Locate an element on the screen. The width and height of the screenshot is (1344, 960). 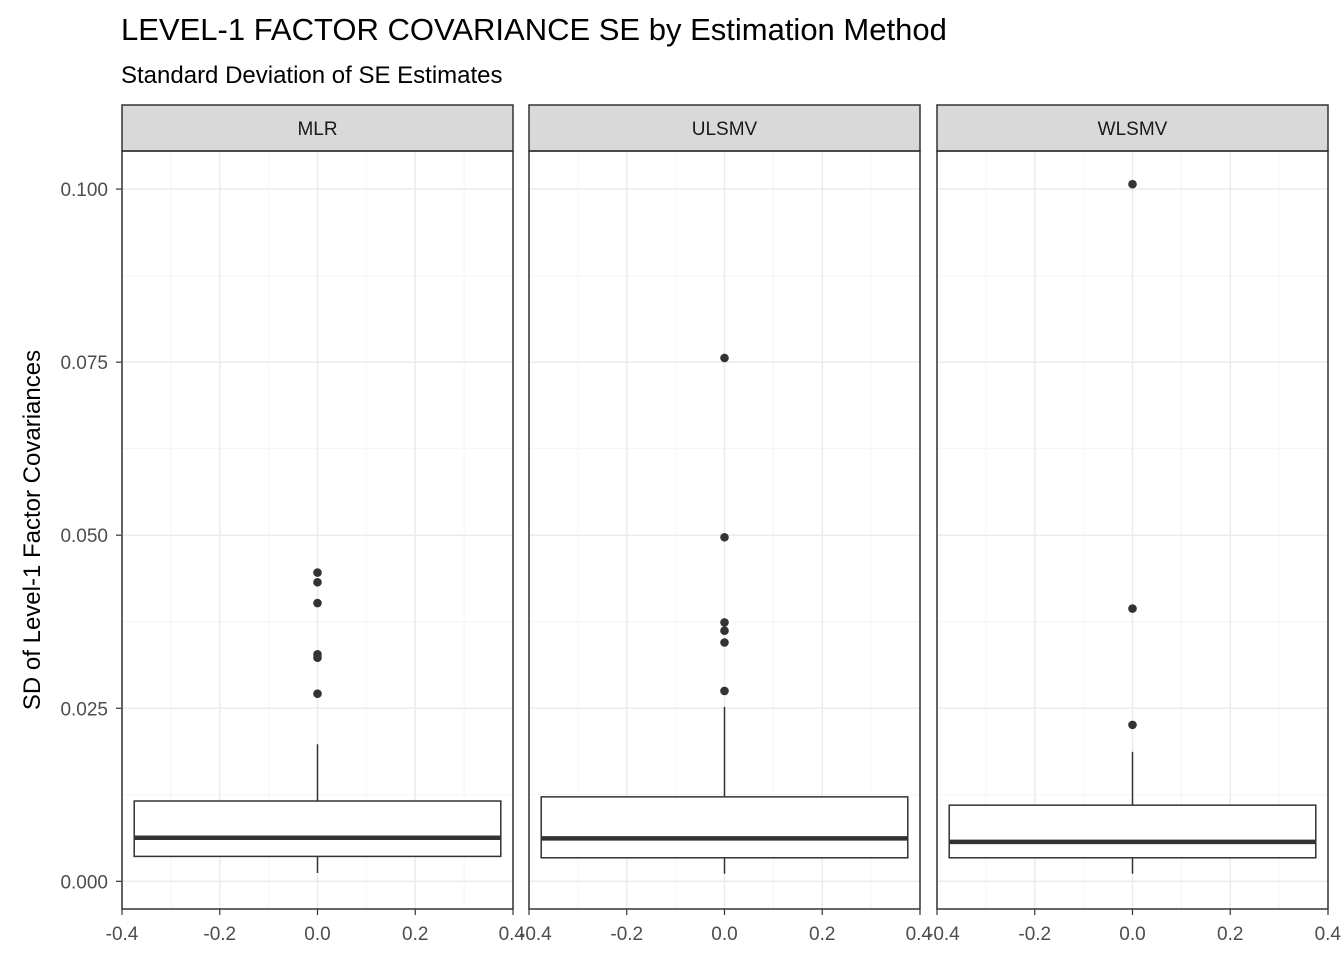
y-tick-label: 0.100 is located at coordinates (84, 190).